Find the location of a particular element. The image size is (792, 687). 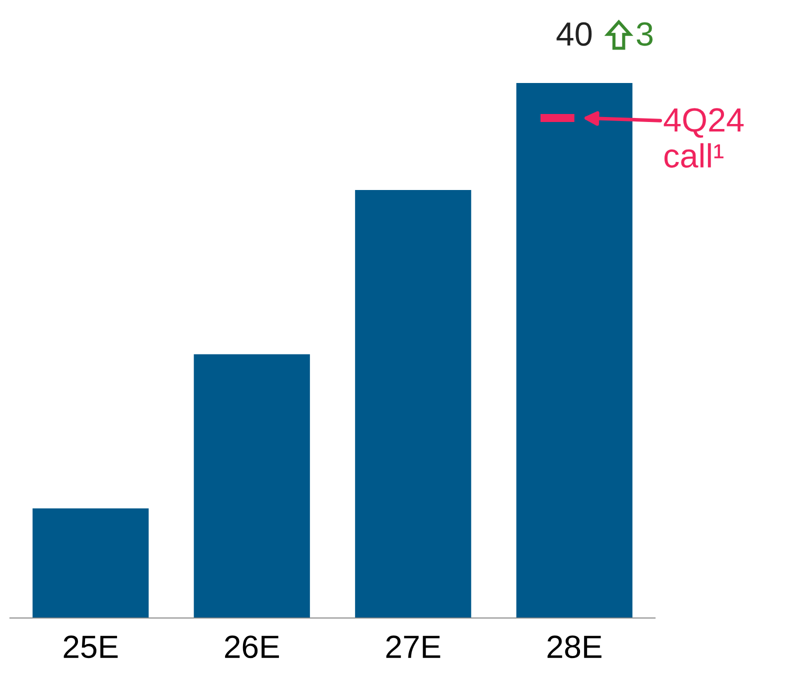

annotation: 3 is located at coordinates (644, 34).